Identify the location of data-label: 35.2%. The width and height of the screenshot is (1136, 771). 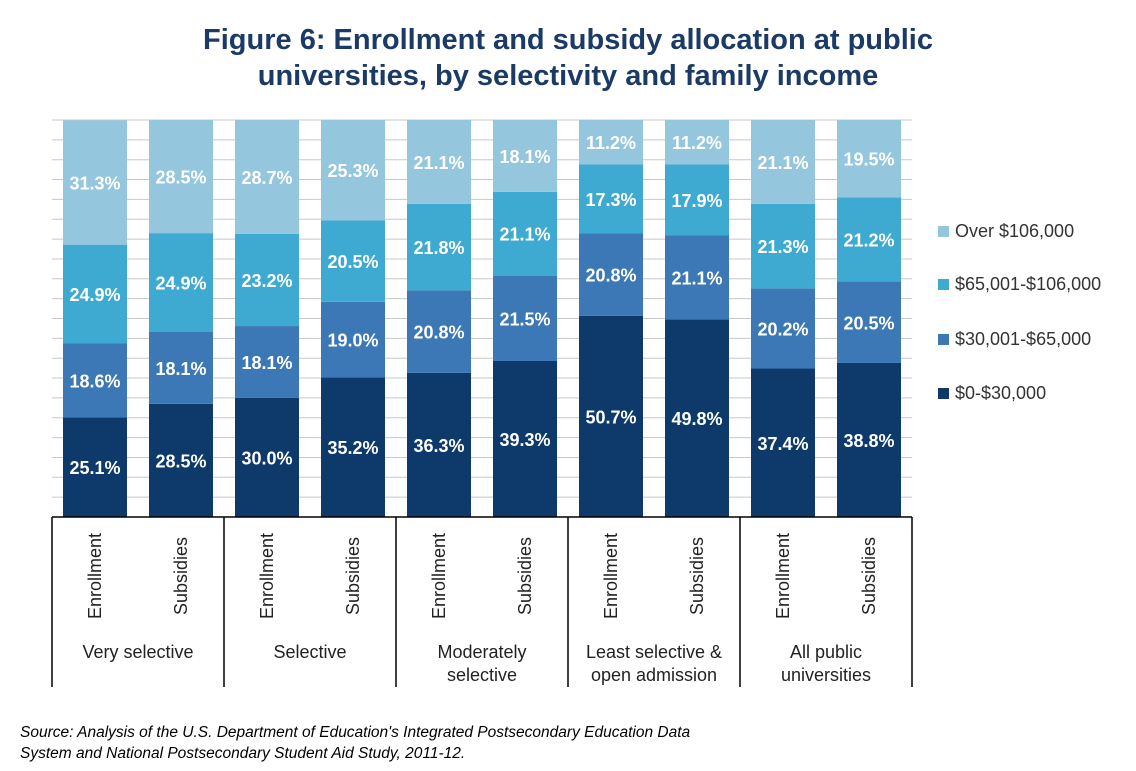
(352, 448).